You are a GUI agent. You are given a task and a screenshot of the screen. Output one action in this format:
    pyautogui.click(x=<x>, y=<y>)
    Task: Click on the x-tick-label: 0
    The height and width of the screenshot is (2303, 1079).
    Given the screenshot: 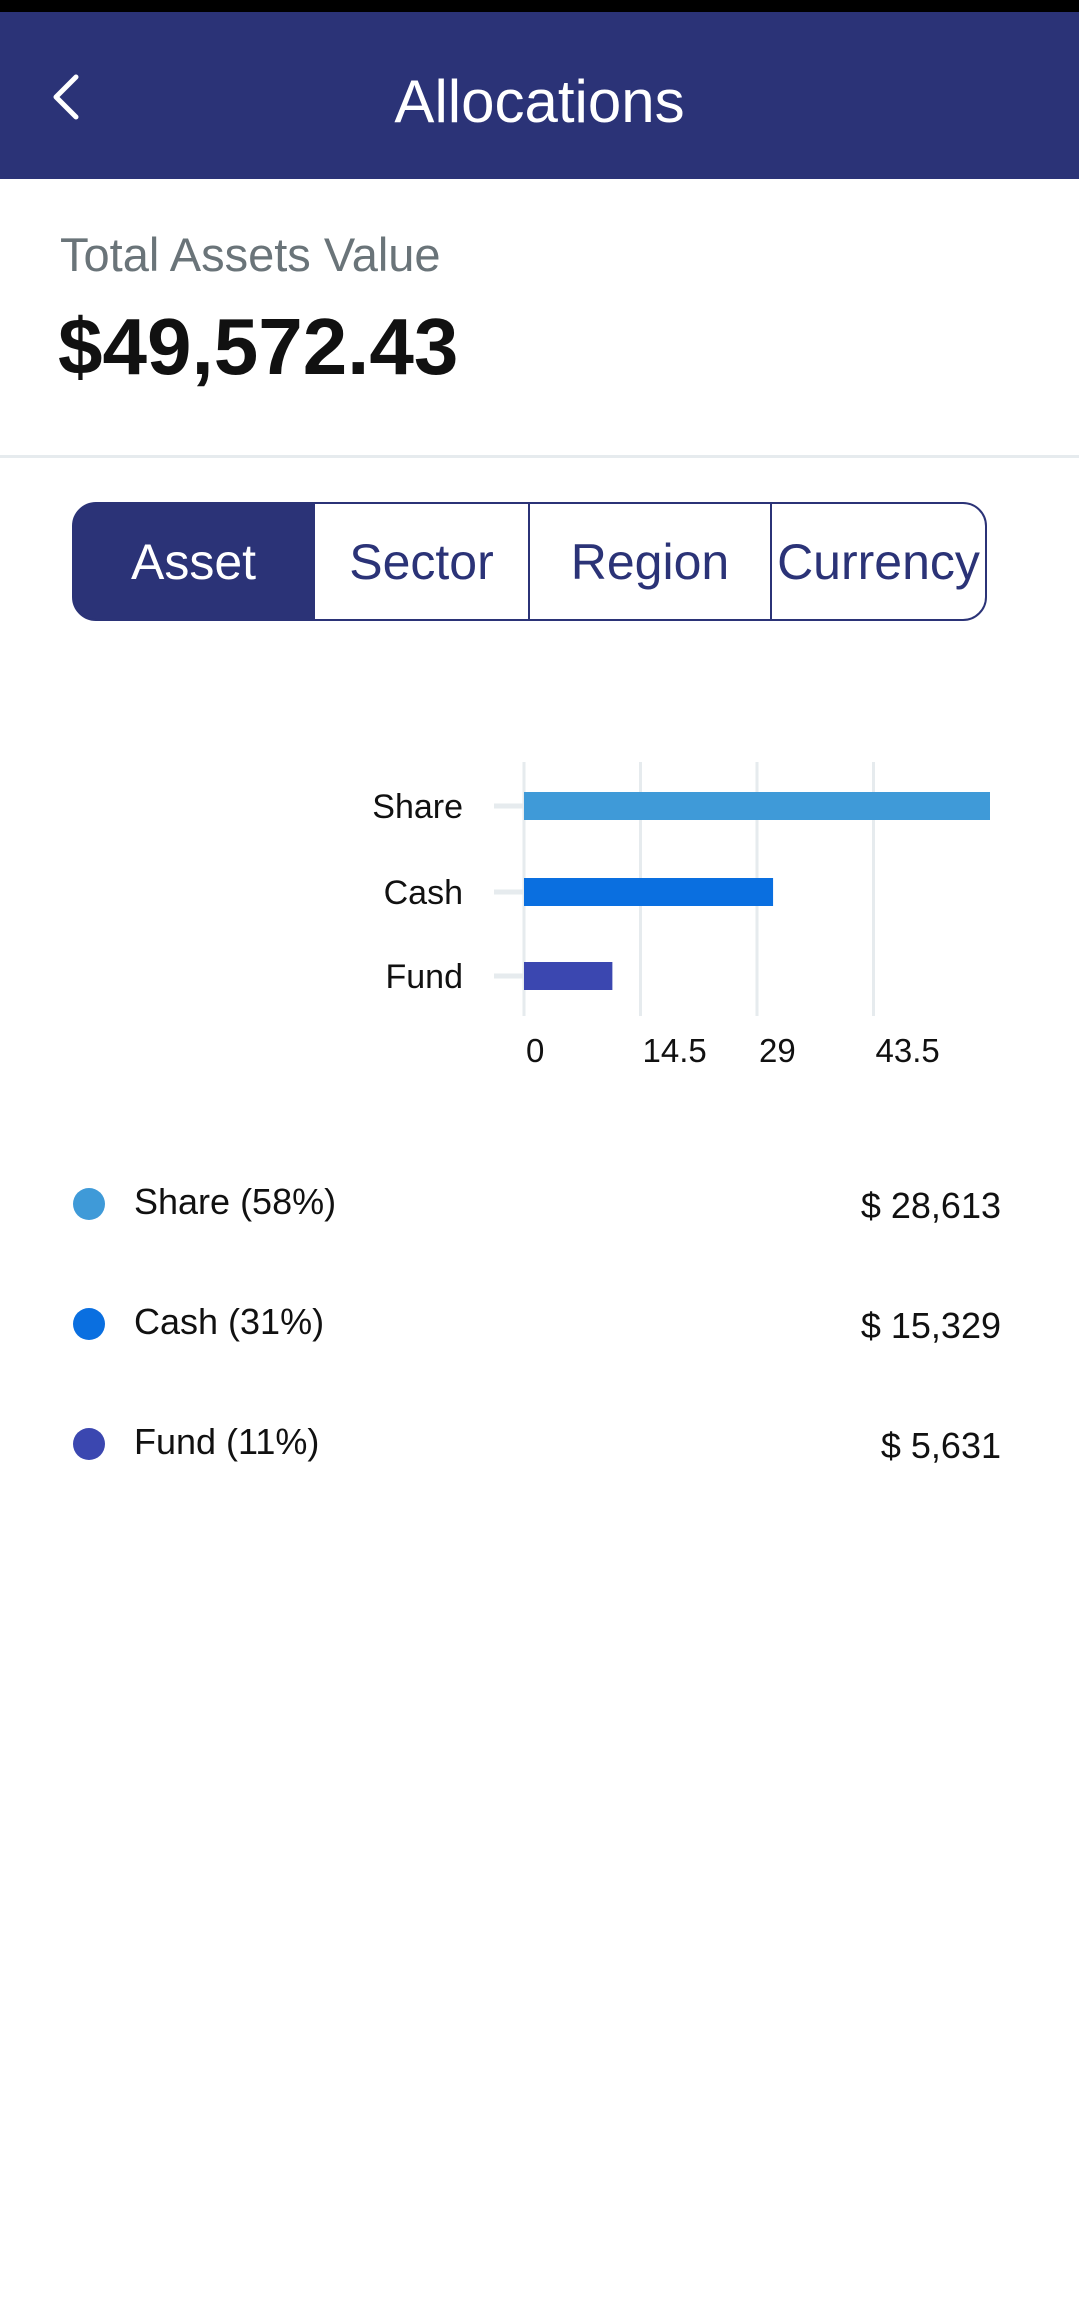 What is the action you would take?
    pyautogui.click(x=535, y=1050)
    